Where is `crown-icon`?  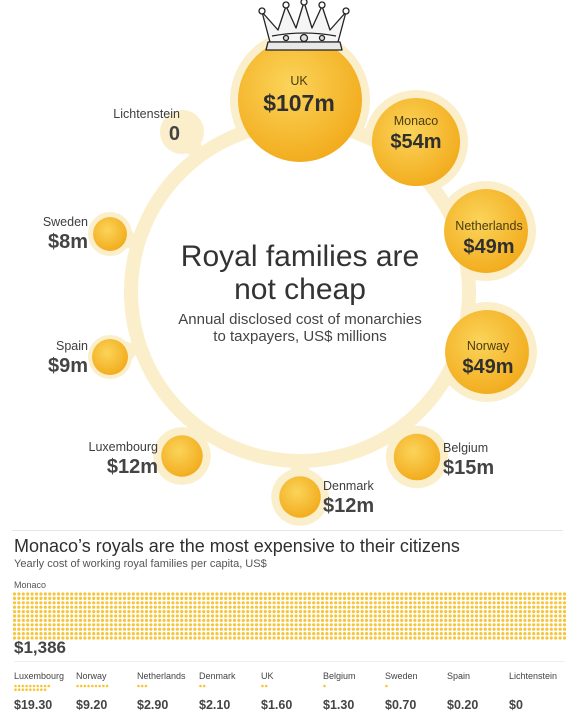
crown-icon is located at coordinates (304, 25).